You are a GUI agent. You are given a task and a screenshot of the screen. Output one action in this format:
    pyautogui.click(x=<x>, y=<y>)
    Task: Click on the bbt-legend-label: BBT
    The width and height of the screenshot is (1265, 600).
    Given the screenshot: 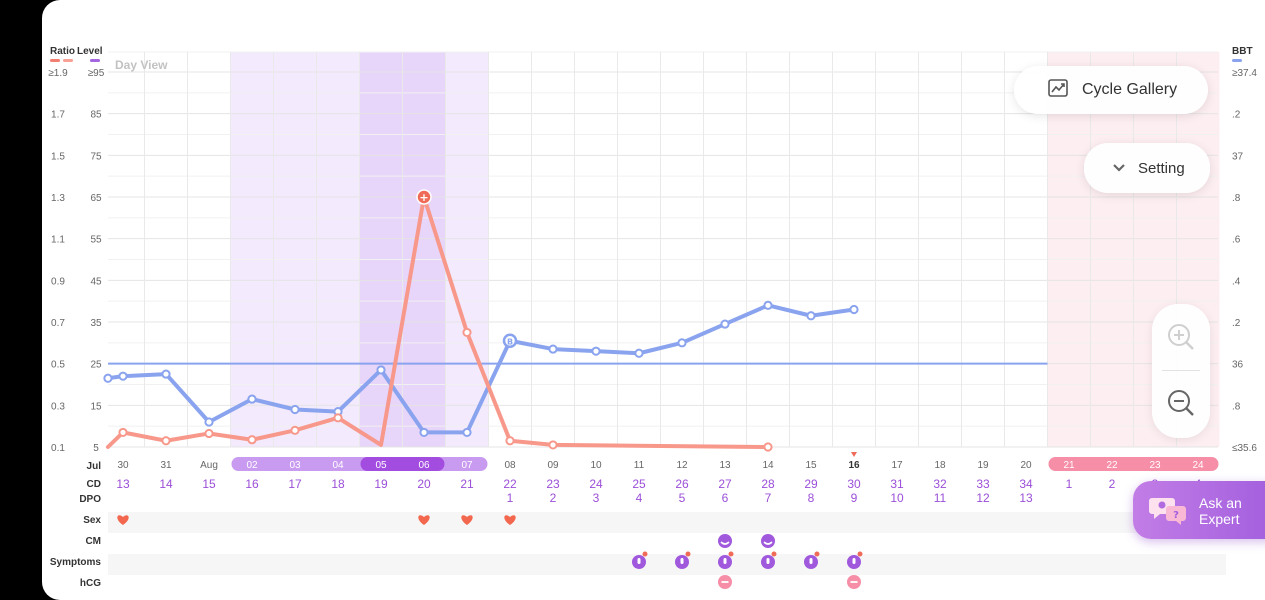 What is the action you would take?
    pyautogui.click(x=1242, y=51)
    